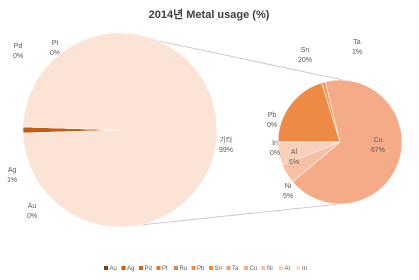  Describe the element at coordinates (287, 269) in the screenshot. I see `legend-label: Al` at that location.